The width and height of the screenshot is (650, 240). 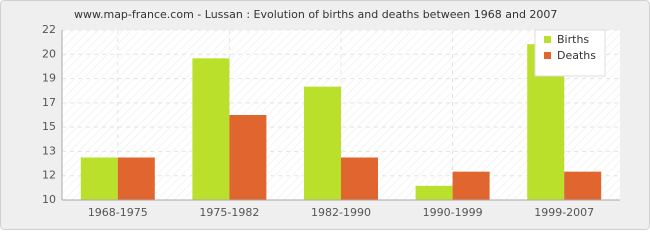 I want to click on y-tick-label: 13, so click(x=49, y=150).